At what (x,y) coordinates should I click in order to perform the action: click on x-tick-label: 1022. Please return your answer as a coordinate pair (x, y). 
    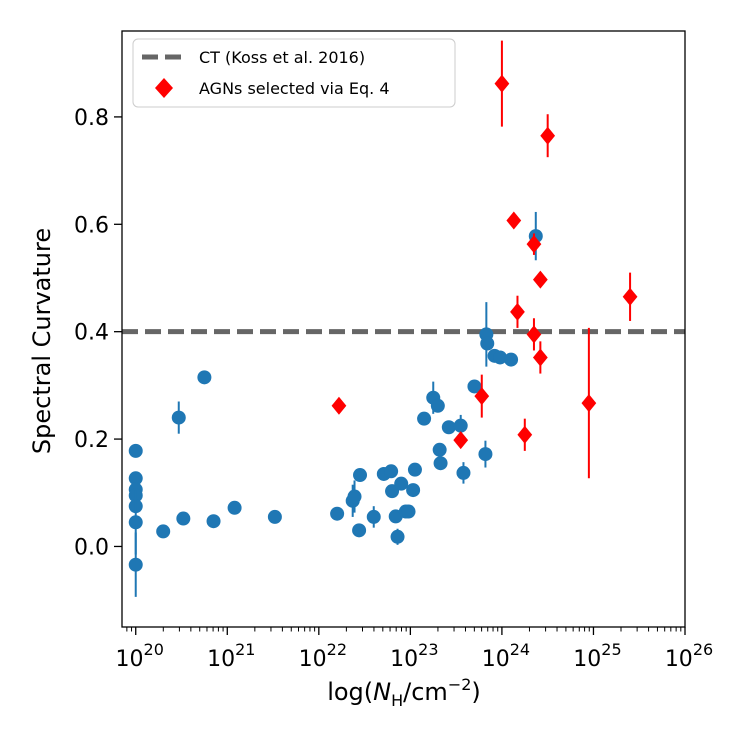
    Looking at the image, I should click on (323, 656).